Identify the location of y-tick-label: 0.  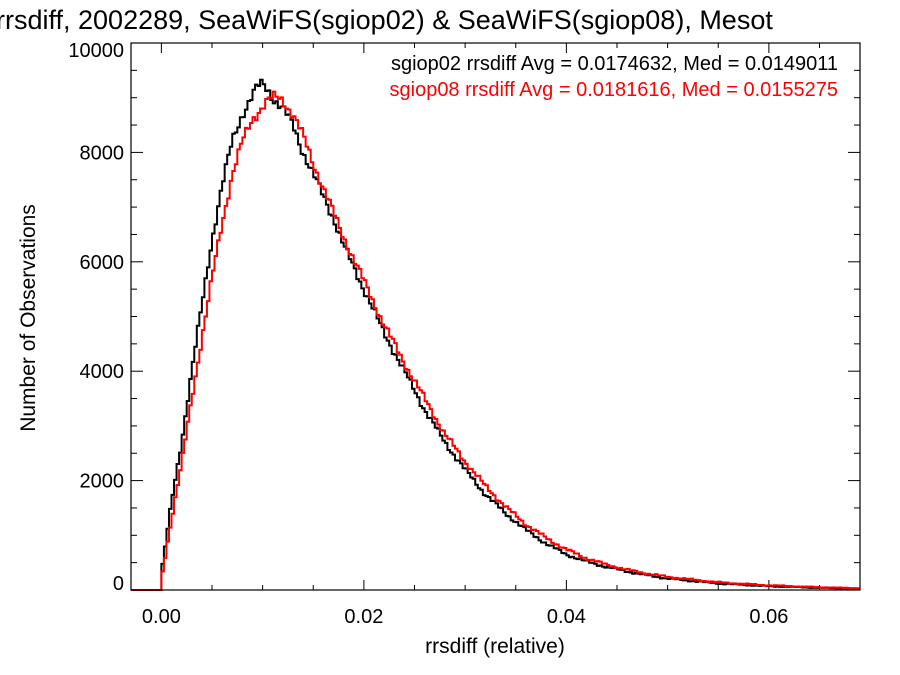
(118, 584).